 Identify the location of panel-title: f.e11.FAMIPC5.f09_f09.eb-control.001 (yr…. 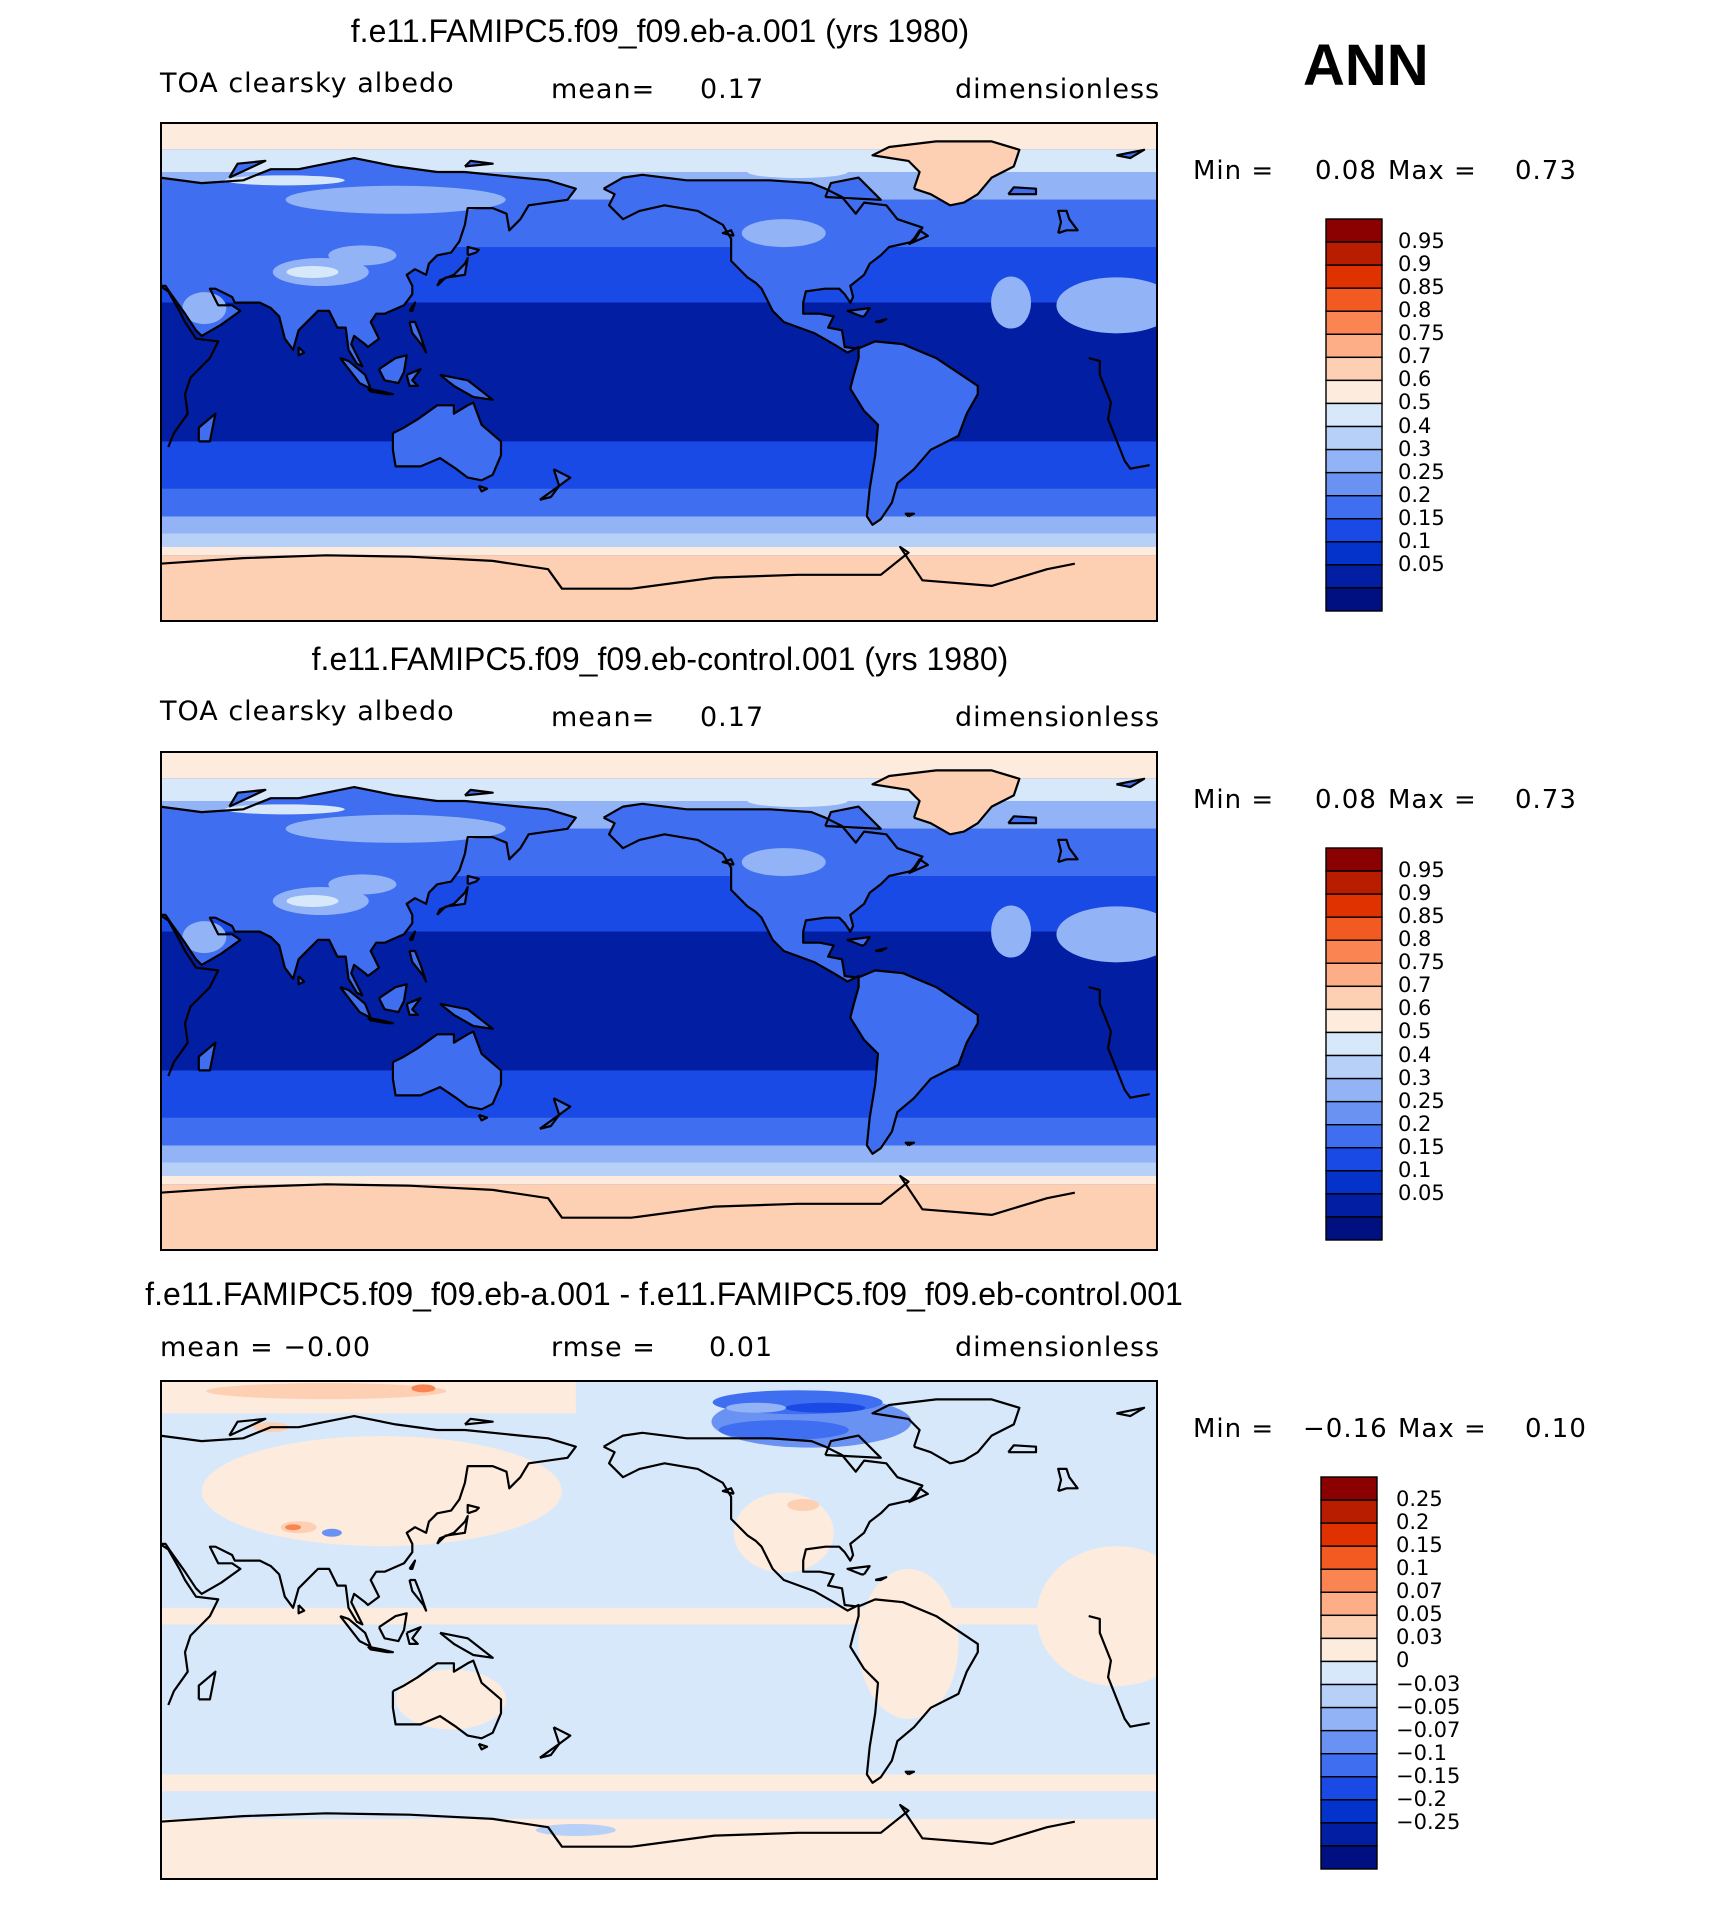
(660, 659).